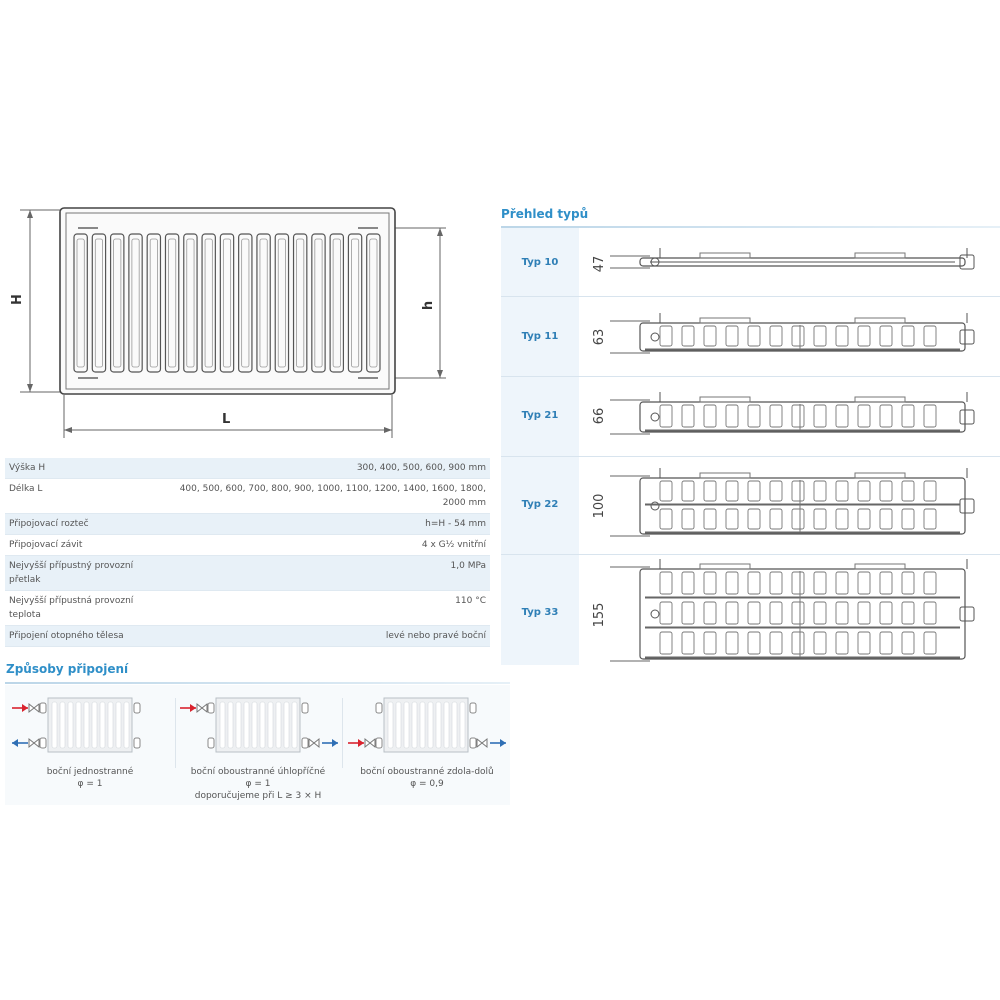  I want to click on type-row-10: Typ 10, so click(750, 262).